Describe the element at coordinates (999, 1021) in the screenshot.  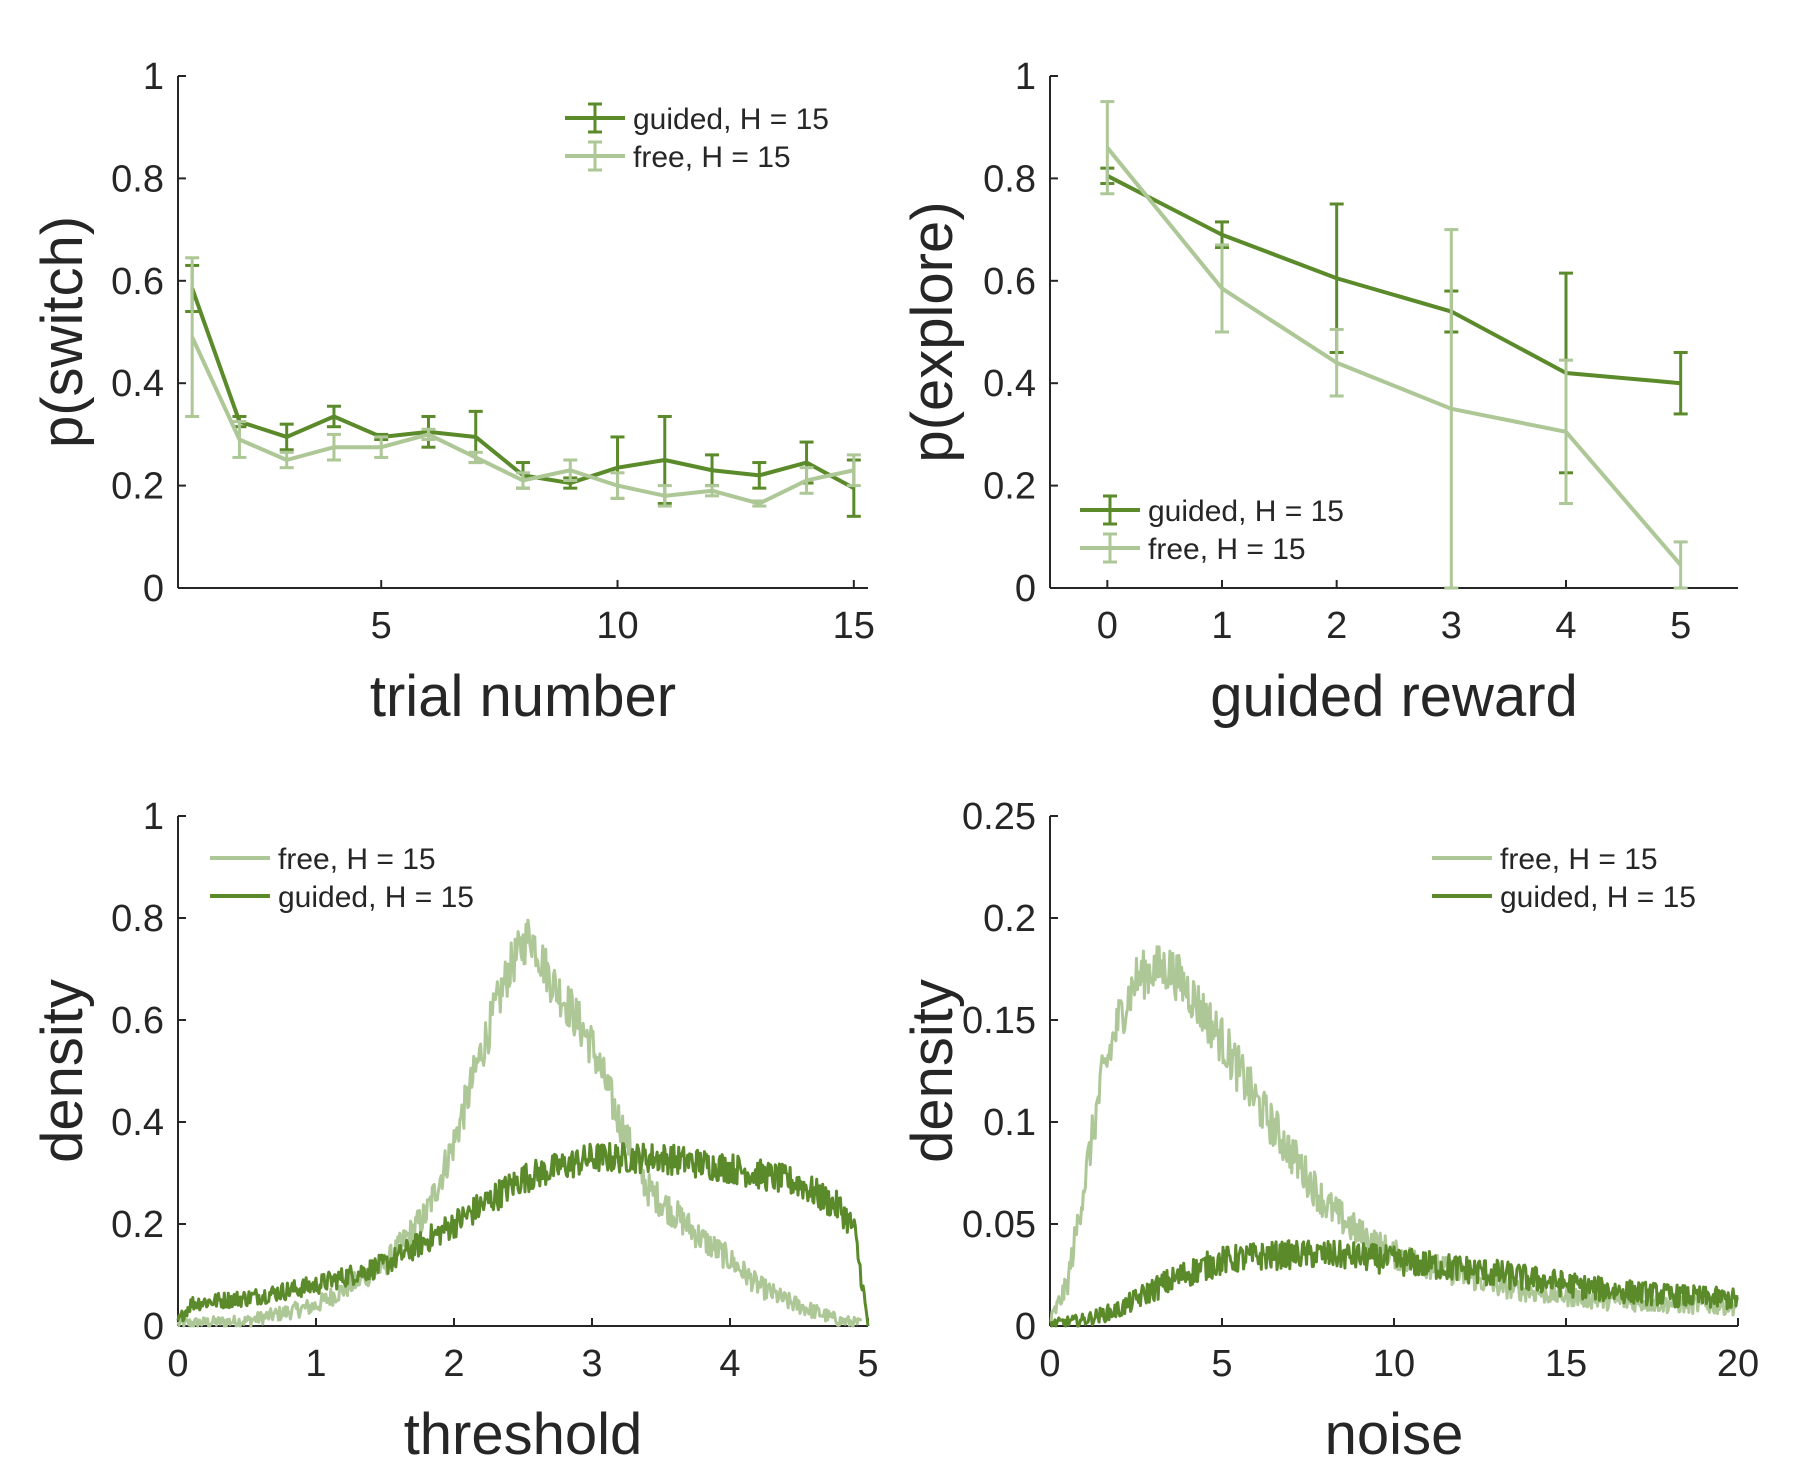
I see `y-tick-label: 0.15` at that location.